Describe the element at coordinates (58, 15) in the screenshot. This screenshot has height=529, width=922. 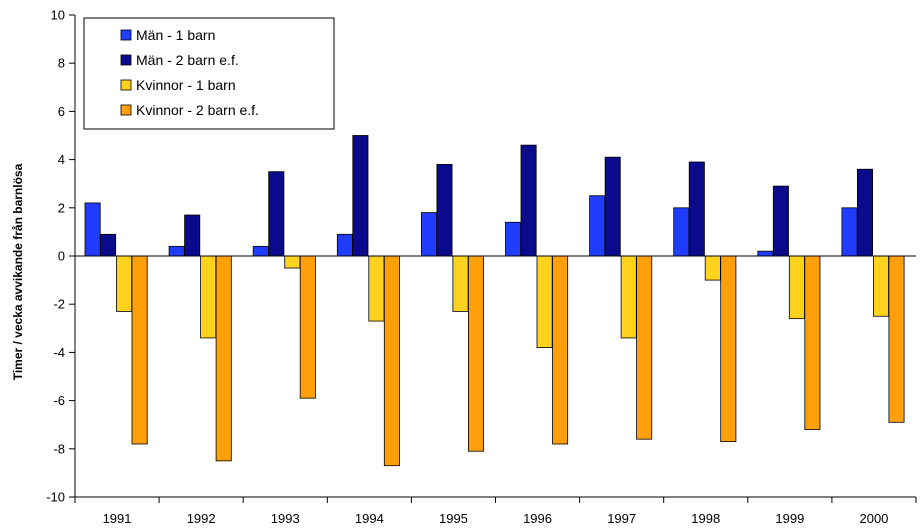
I see `y-tick-label: 10` at that location.